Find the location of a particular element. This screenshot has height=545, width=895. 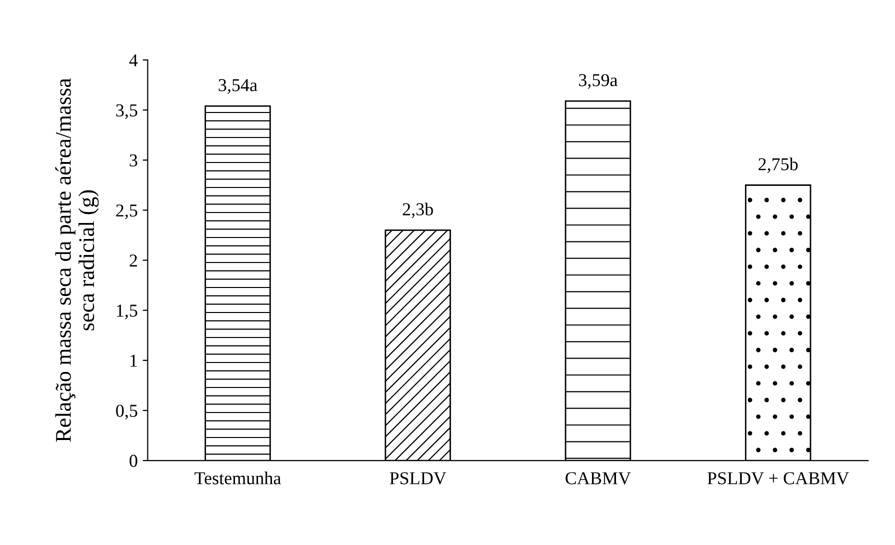

x-tick-label: Testemunha is located at coordinates (237, 478).